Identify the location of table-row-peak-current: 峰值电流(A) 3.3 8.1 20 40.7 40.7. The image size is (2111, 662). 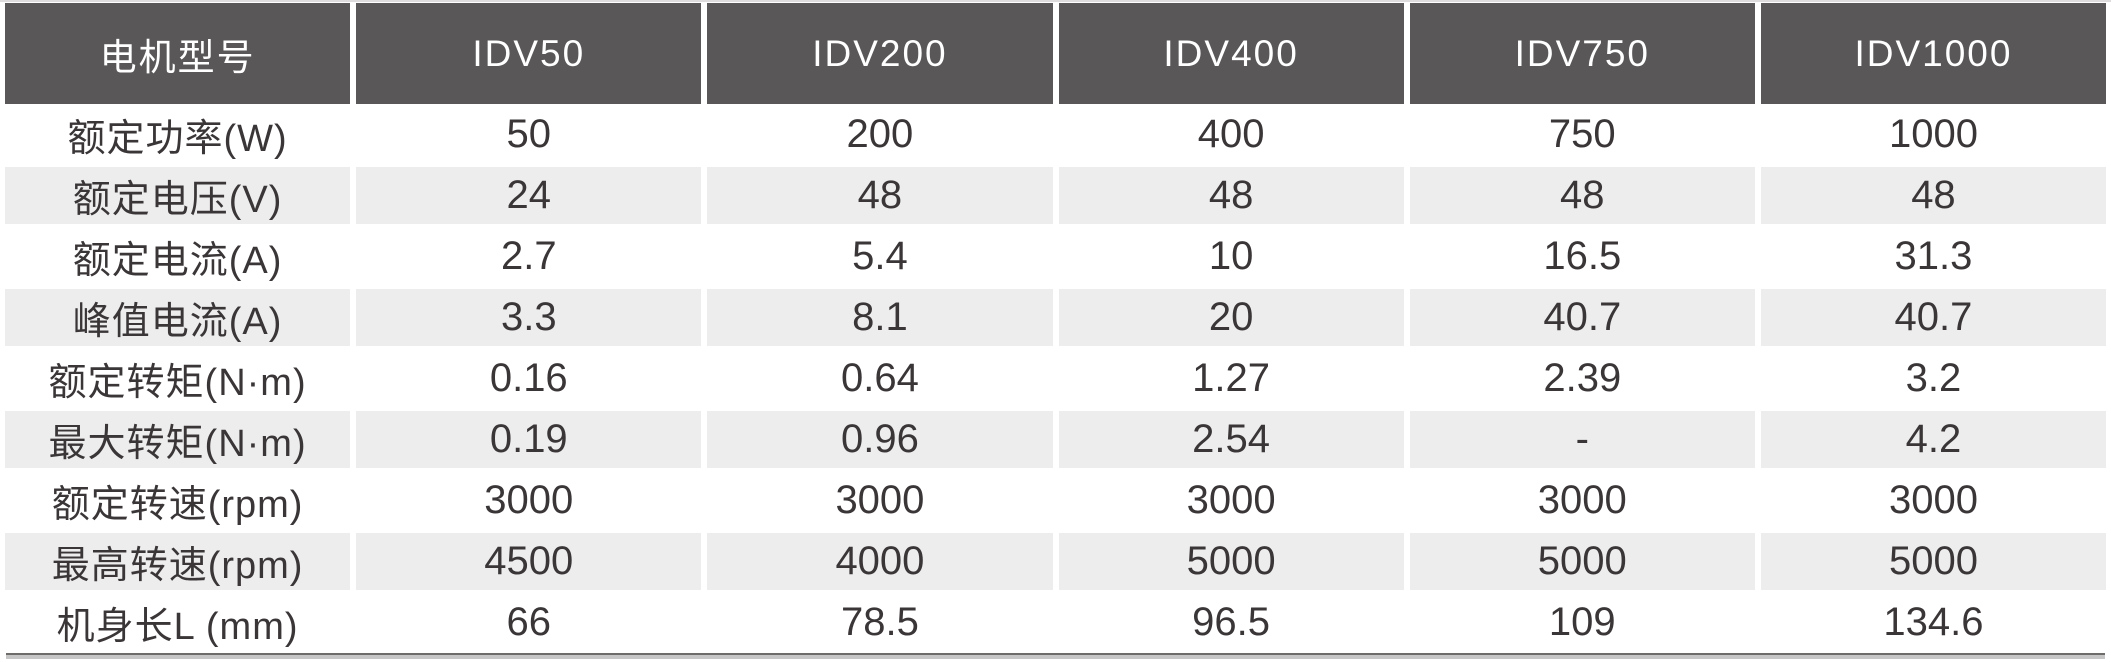
(1056, 317).